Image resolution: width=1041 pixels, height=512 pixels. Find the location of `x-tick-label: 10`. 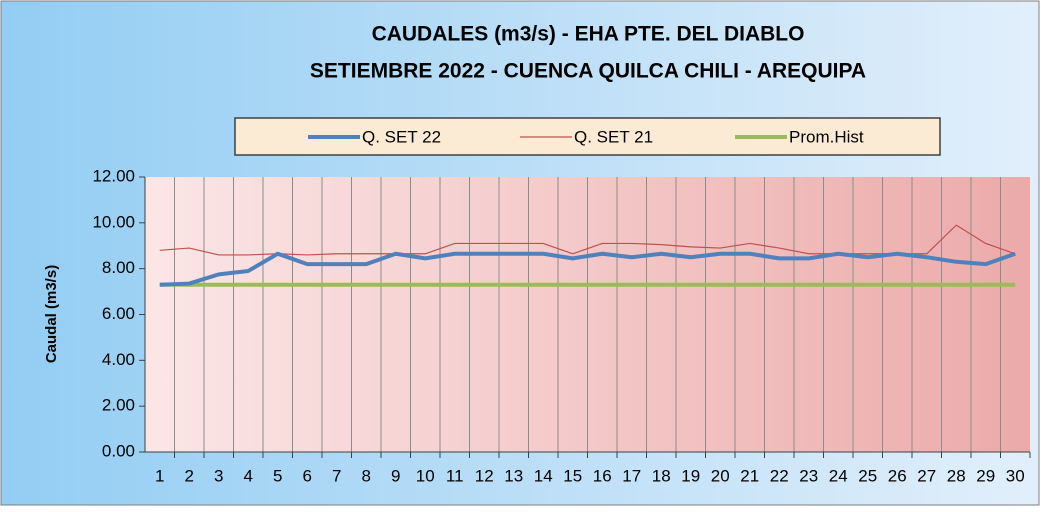

x-tick-label: 10 is located at coordinates (425, 475).